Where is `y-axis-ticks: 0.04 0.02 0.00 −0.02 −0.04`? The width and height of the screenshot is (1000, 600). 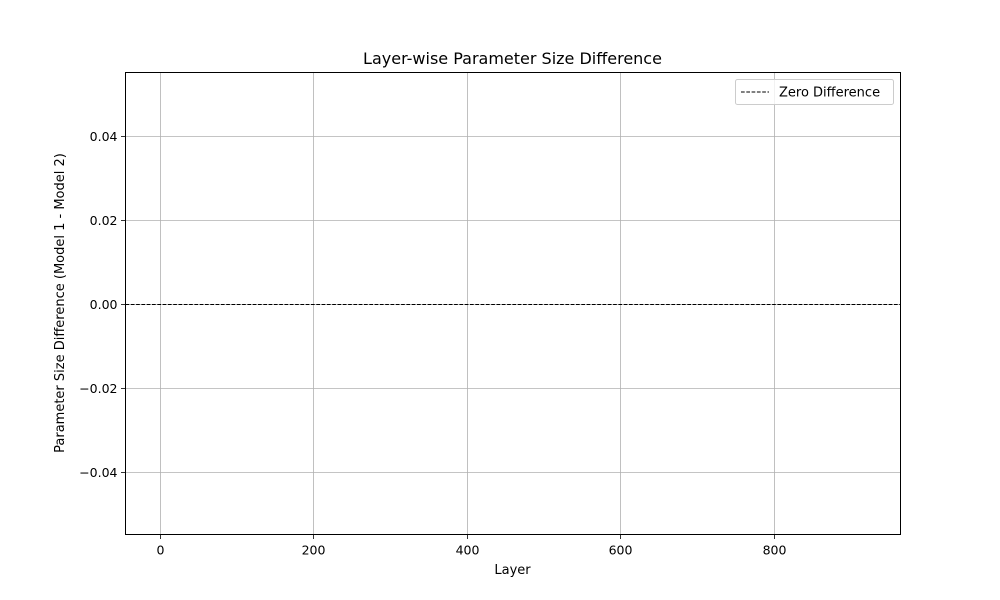
y-axis-ticks: 0.04 0.02 0.00 −0.02 −0.04 is located at coordinates (102, 304).